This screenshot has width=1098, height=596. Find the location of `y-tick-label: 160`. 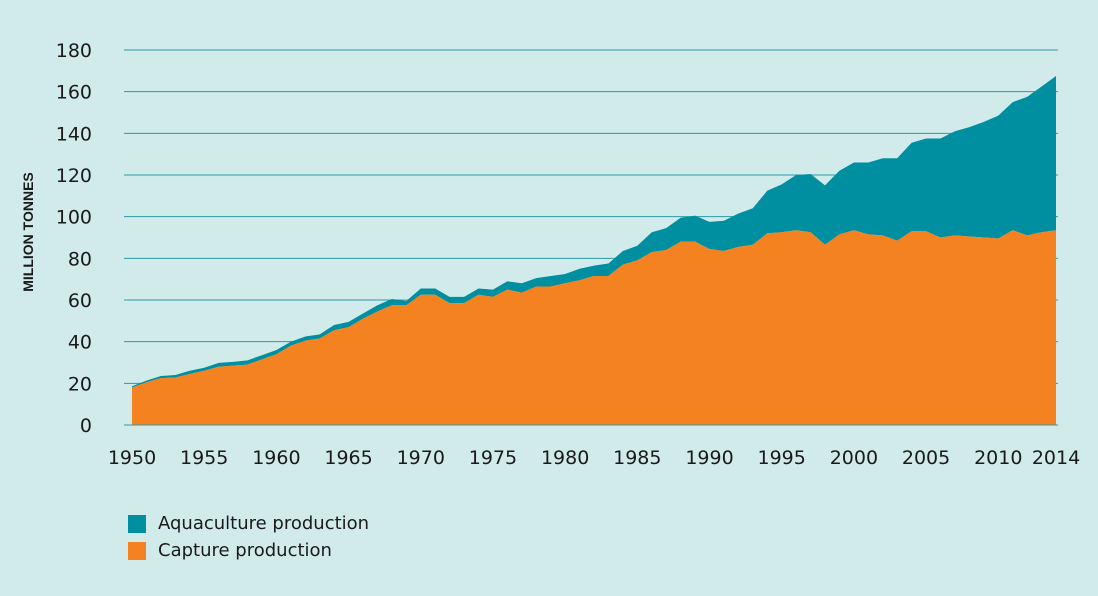

y-tick-label: 160 is located at coordinates (74, 93).